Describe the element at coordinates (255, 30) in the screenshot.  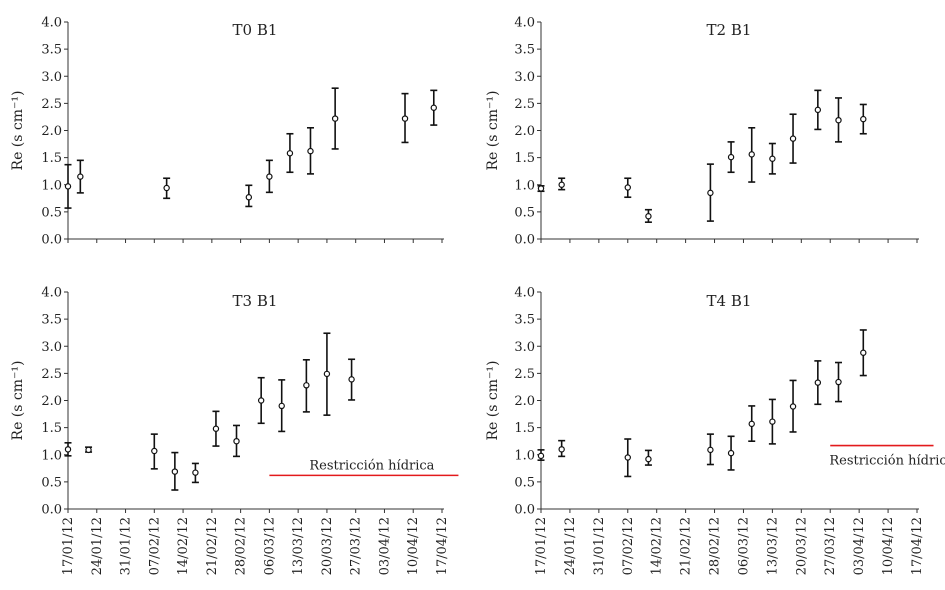
I see `panel-title: T0 B1` at that location.